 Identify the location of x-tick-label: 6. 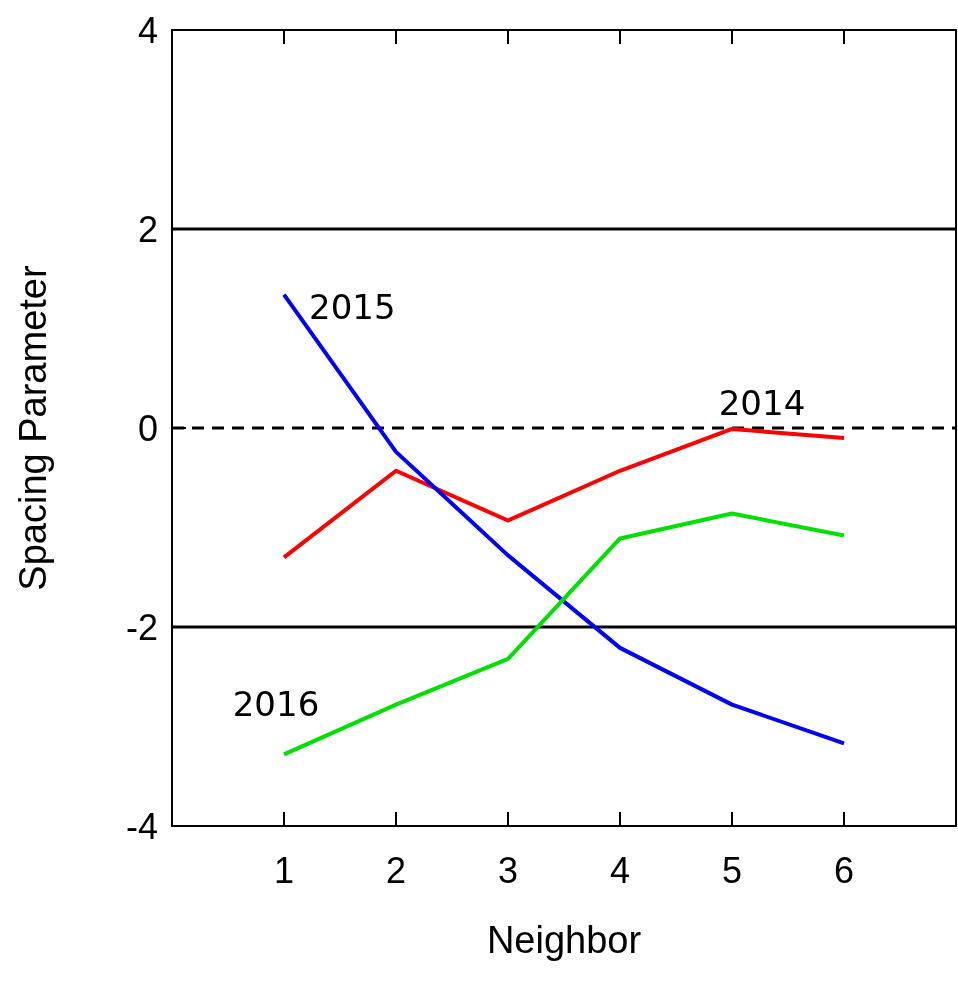
(844, 870).